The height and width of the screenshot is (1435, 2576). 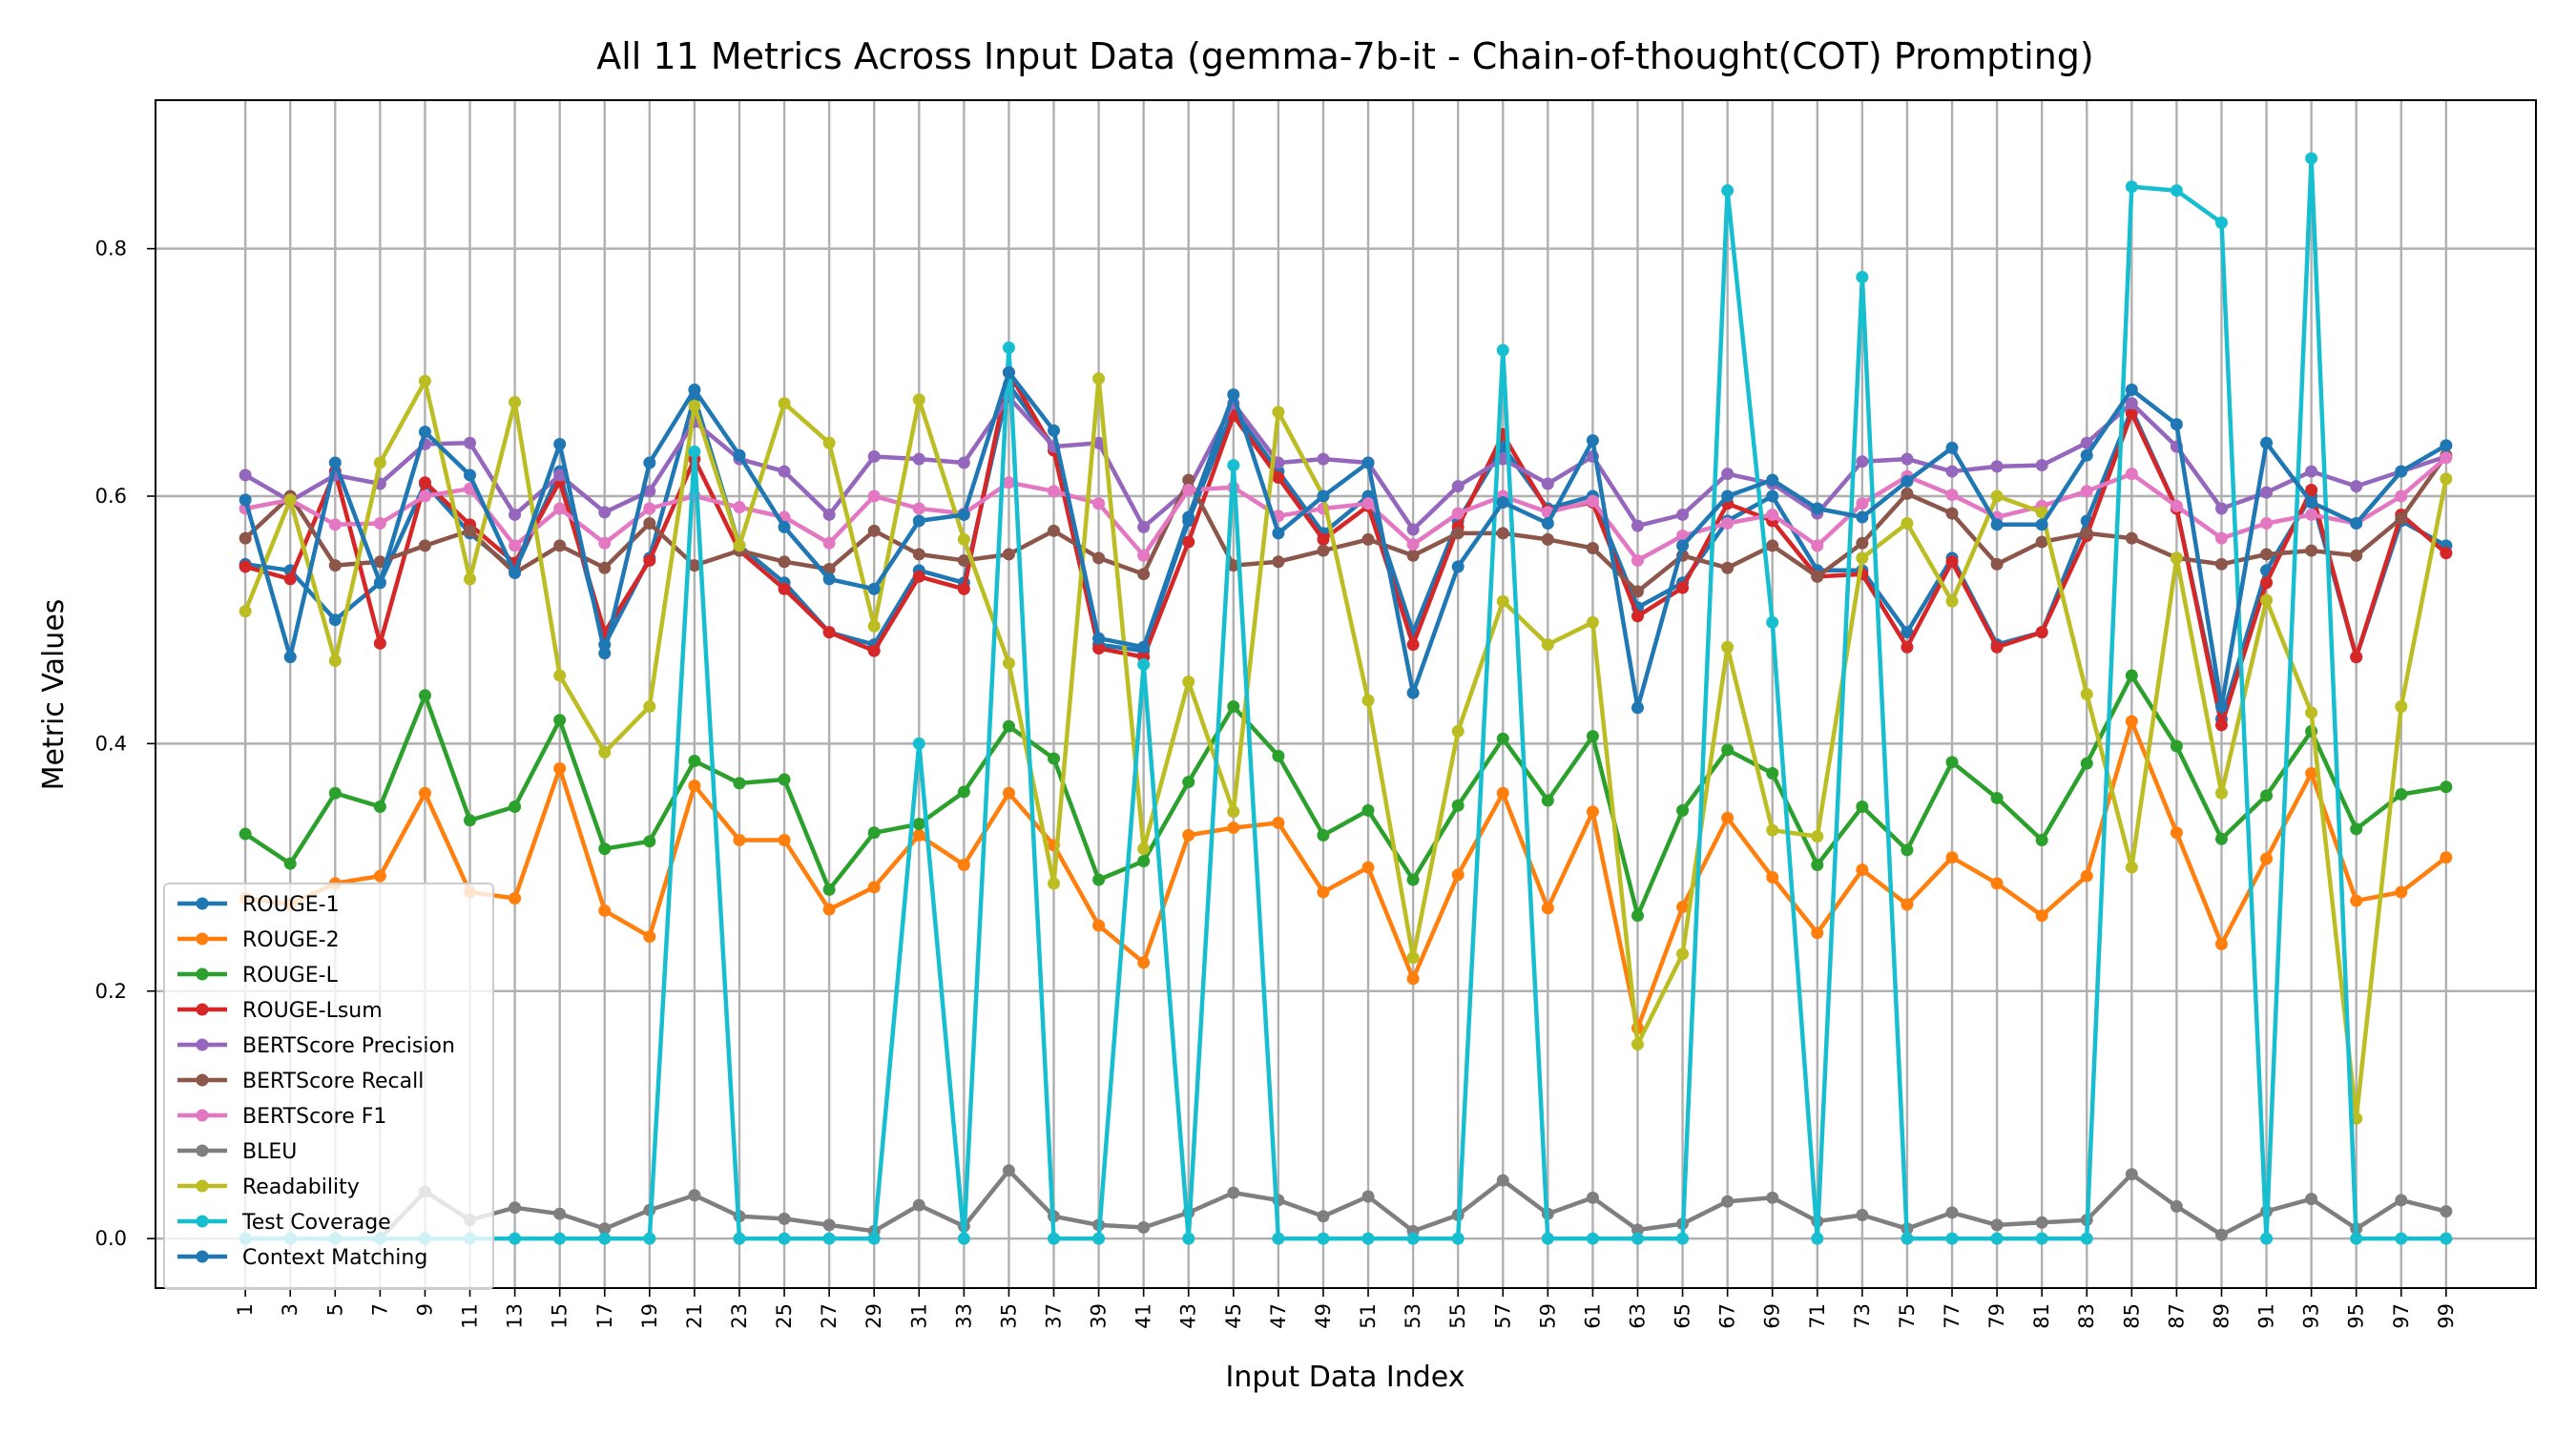 I want to click on x-tick-label: 19, so click(x=649, y=1316).